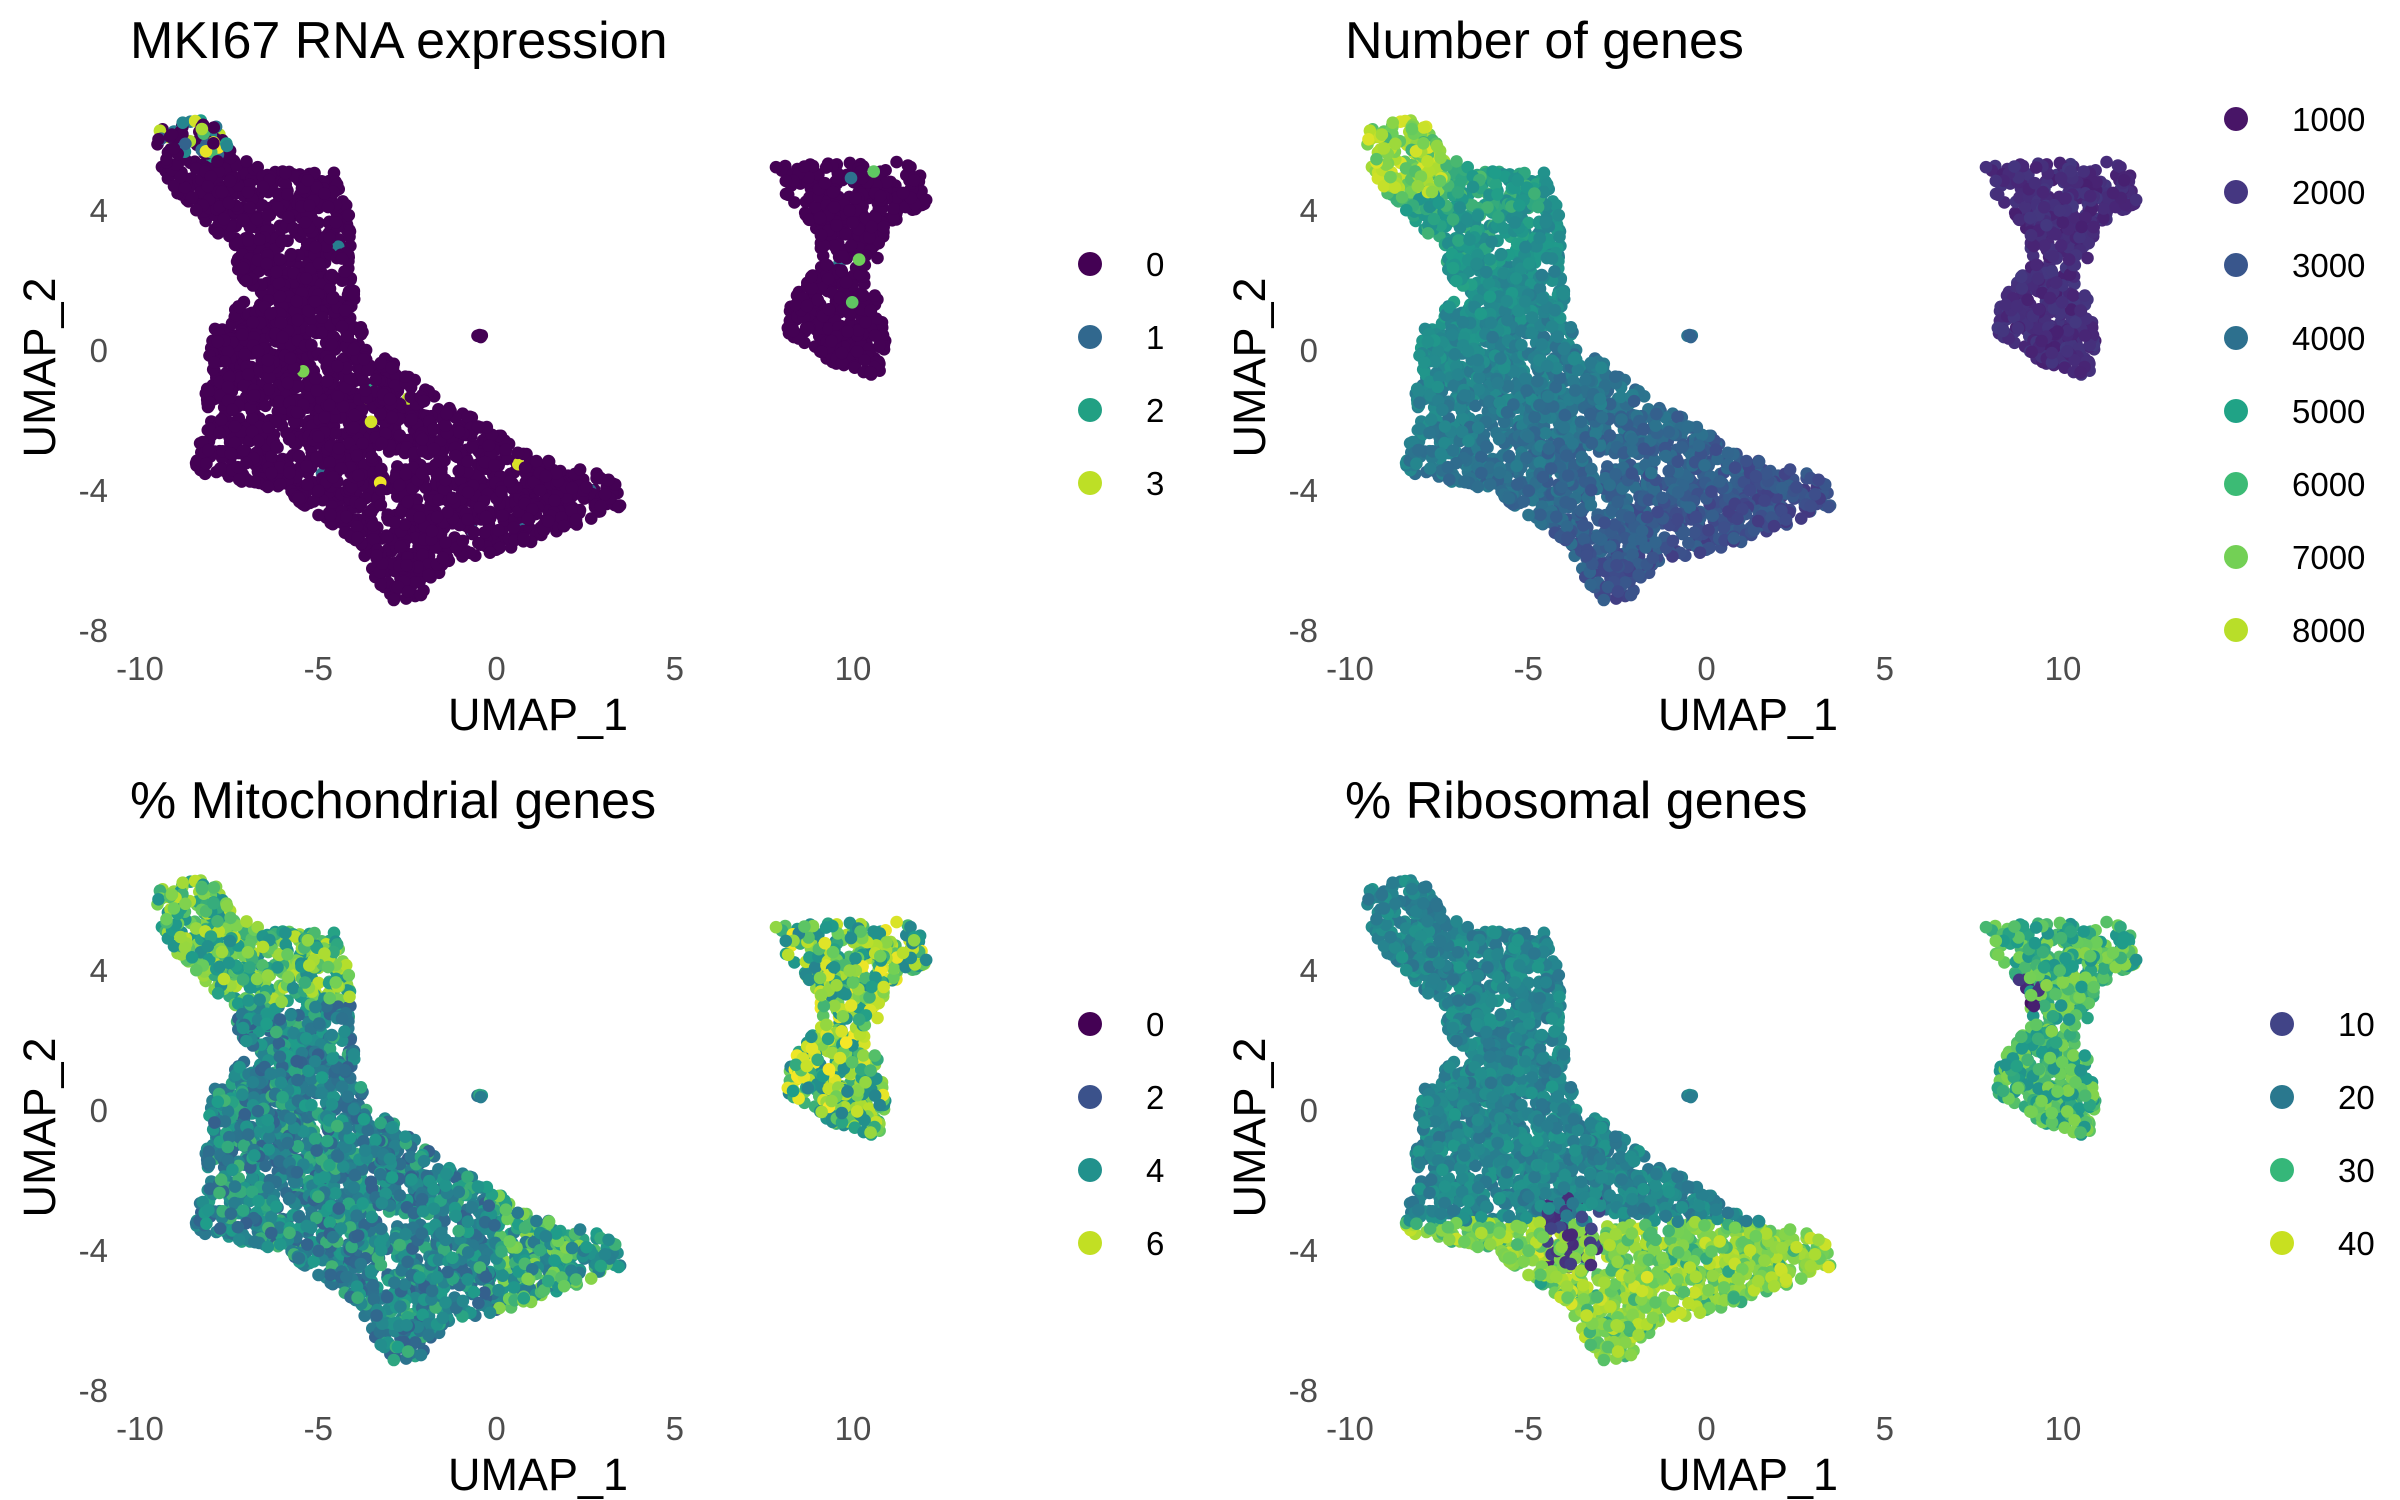 Image resolution: width=2400 pixels, height=1500 pixels. What do you see at coordinates (496, 668) in the screenshot?
I see `x-tick-label: 0` at bounding box center [496, 668].